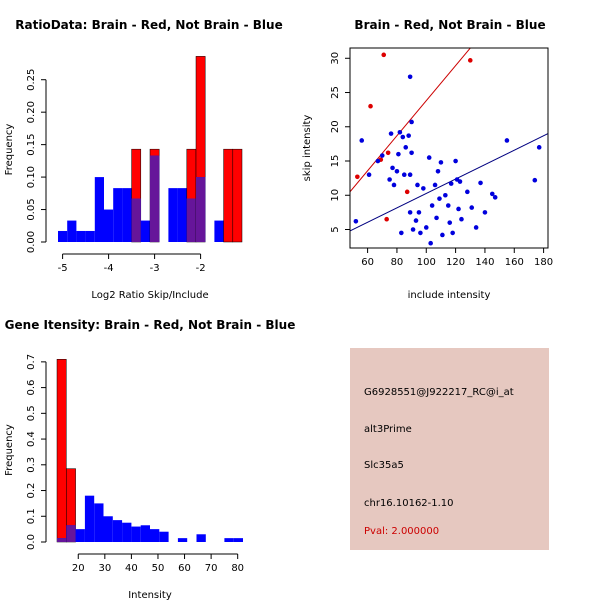  What do you see at coordinates (211, 568) in the screenshot?
I see `x-tick-label: 70` at bounding box center [211, 568].